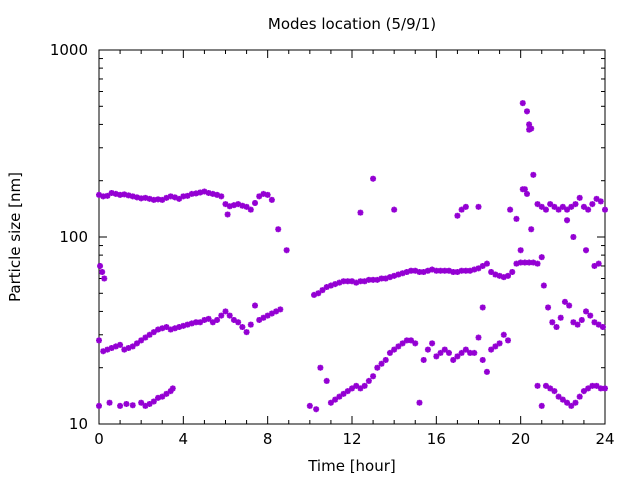 The width and height of the screenshot is (640, 480). What do you see at coordinates (351, 439) in the screenshot?
I see `x-tick-label: 12` at bounding box center [351, 439].